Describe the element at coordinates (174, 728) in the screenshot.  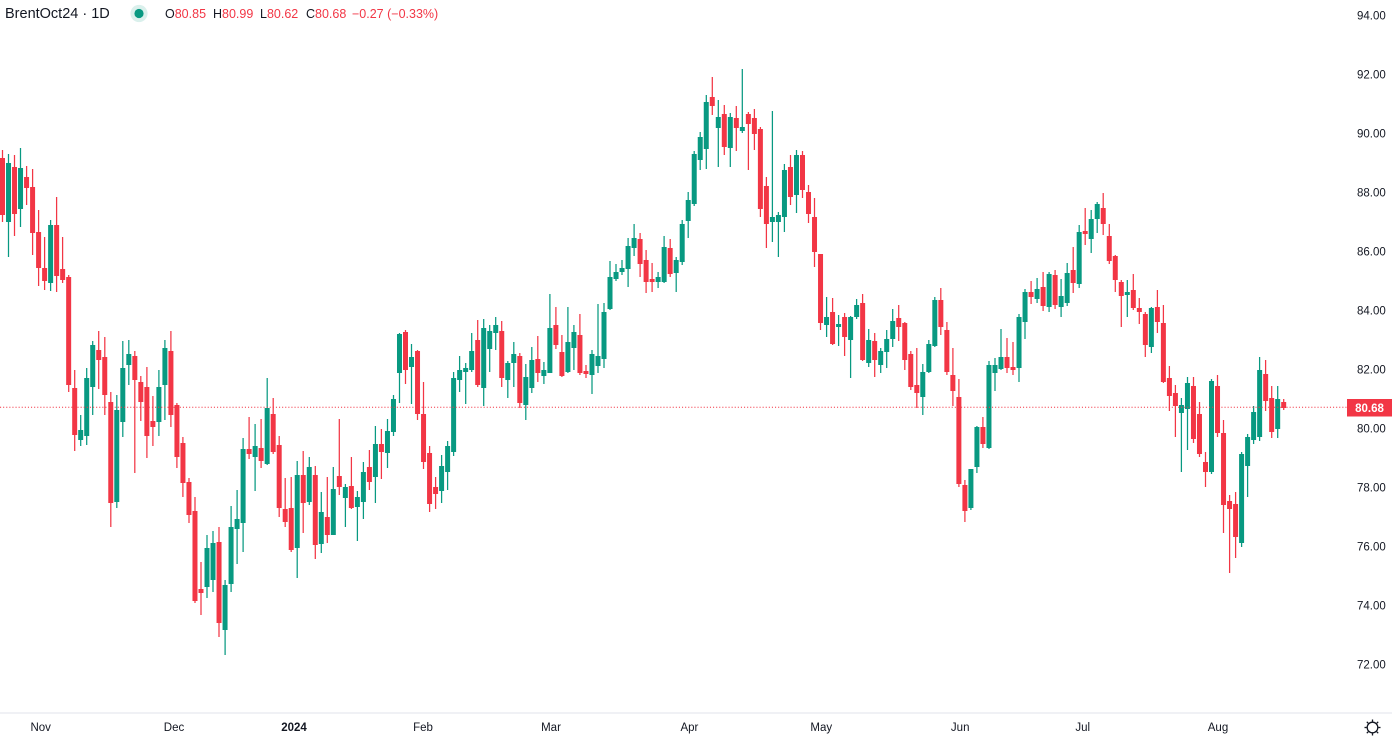
I see `svg-text: Dec` at that location.